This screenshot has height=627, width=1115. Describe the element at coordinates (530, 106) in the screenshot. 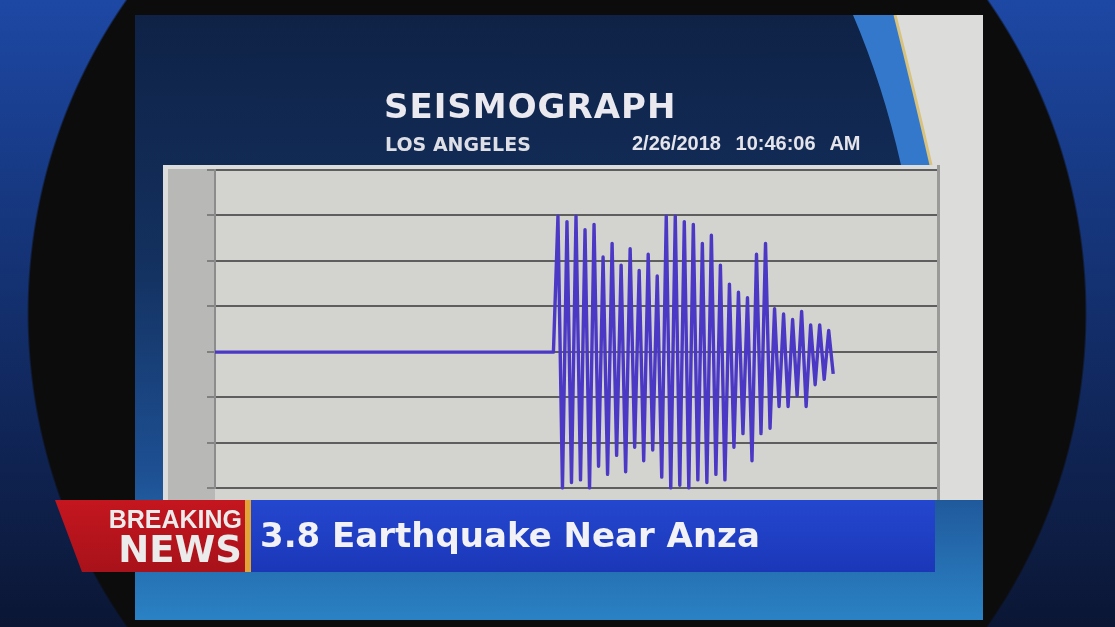

I see `chart-title: SEISMOGRAPH` at that location.